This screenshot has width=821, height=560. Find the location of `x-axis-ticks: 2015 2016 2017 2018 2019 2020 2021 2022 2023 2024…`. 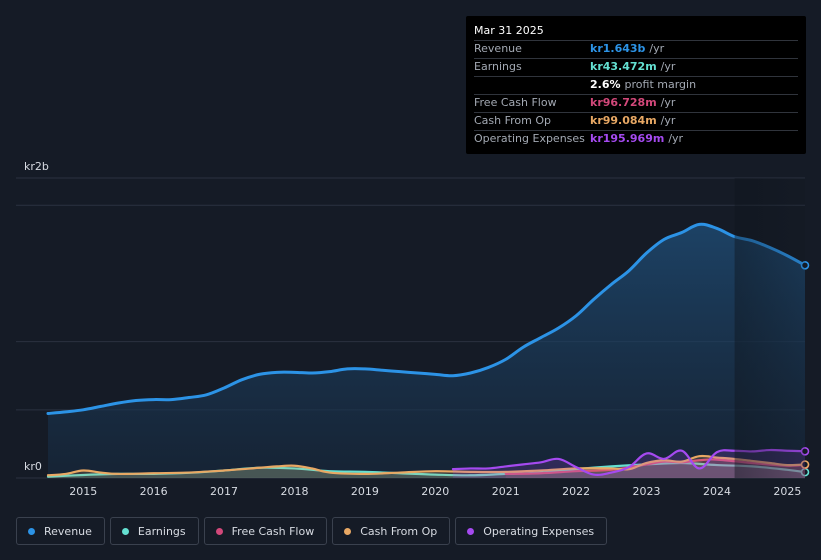

x-axis-ticks: 2015 2016 2017 2018 2019 2020 2021 2022 2023 2024… is located at coordinates (435, 491).